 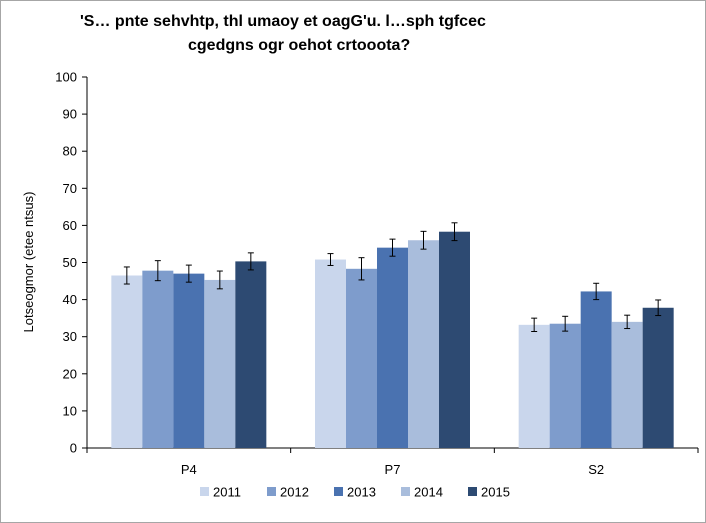 I want to click on y-tick-label: 100, so click(x=66, y=77).